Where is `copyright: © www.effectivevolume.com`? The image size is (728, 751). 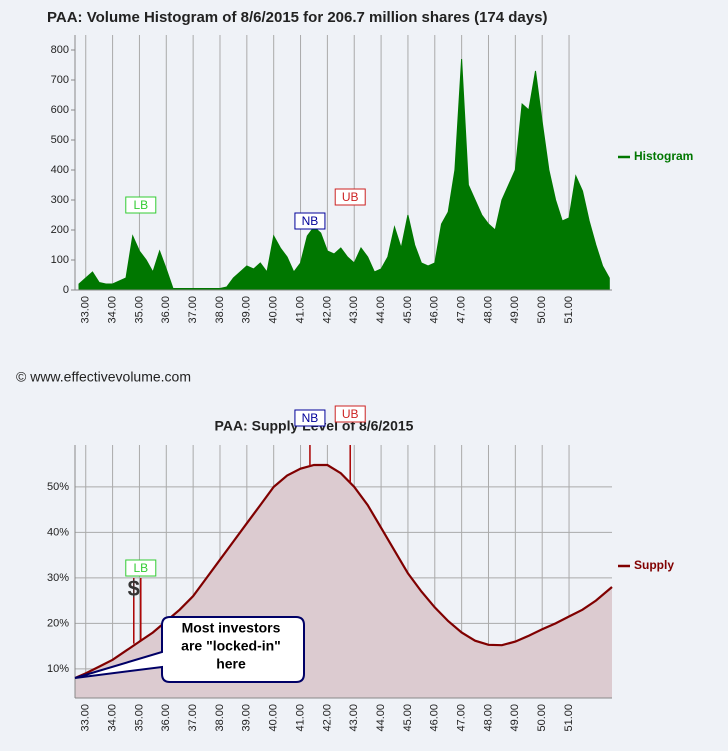
copyright: © www.effectivevolume.com is located at coordinates (103, 377).